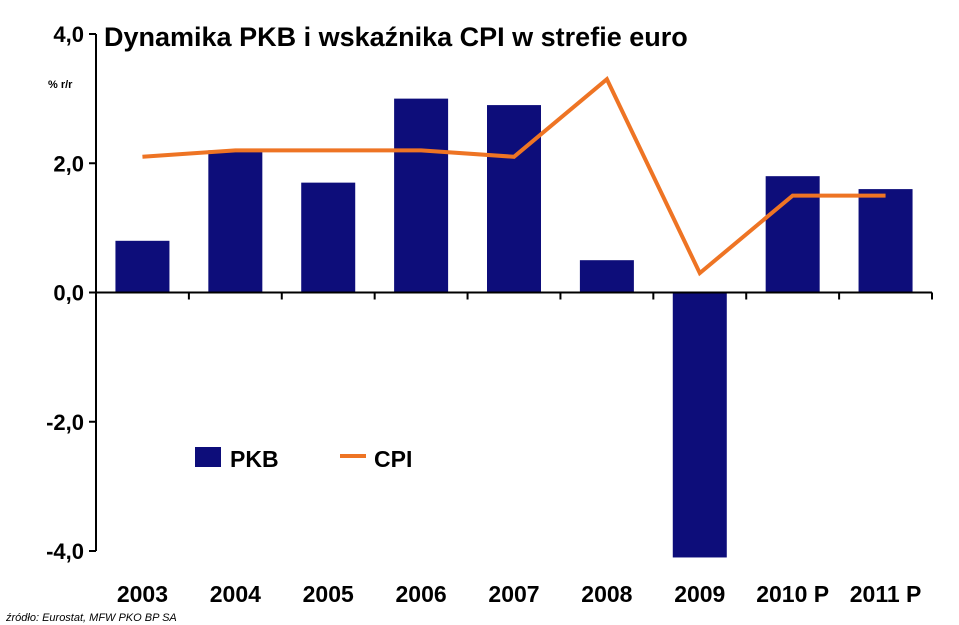 This screenshot has width=959, height=625. Describe the element at coordinates (792, 594) in the screenshot. I see `x-tick-label-7: 2010 P` at that location.